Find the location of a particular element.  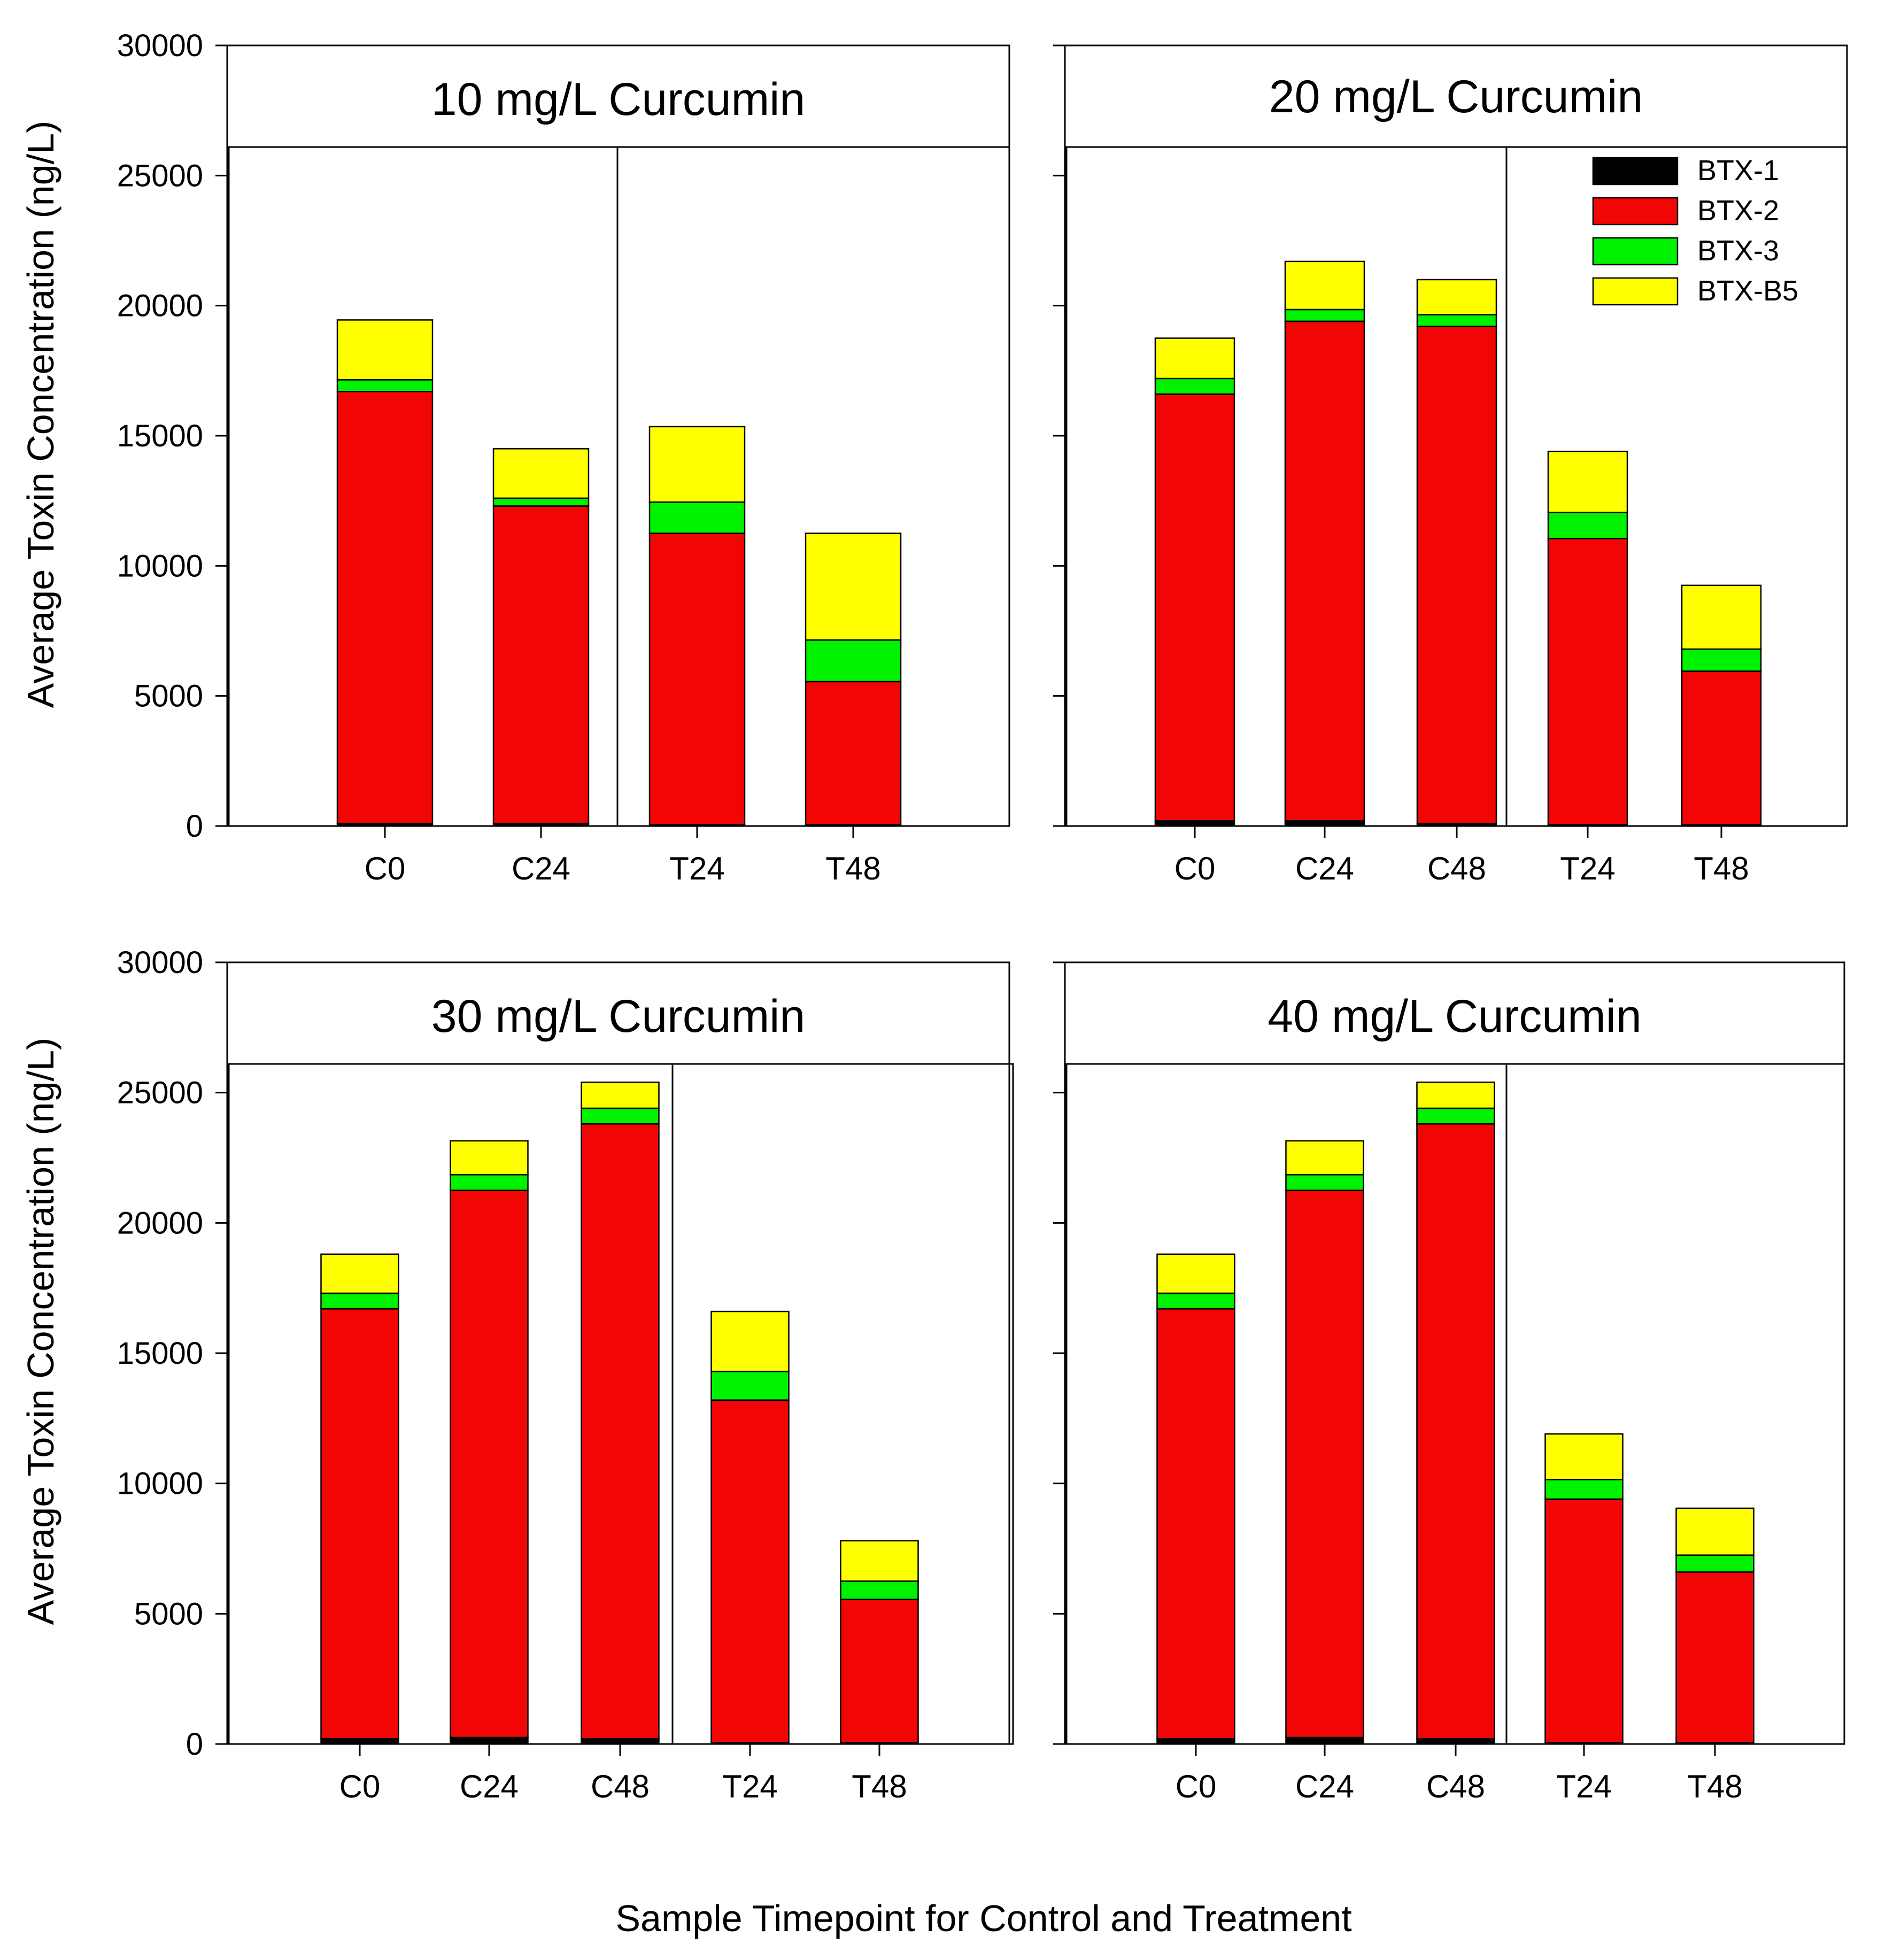

panel-title: 10 mg/L Curcumin is located at coordinates (618, 99).